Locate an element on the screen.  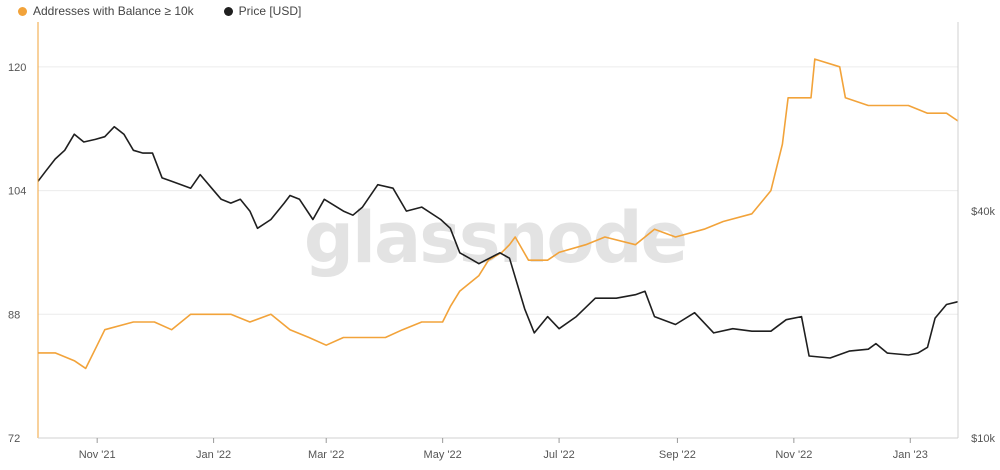
legend-dot-price is located at coordinates (228, 11).